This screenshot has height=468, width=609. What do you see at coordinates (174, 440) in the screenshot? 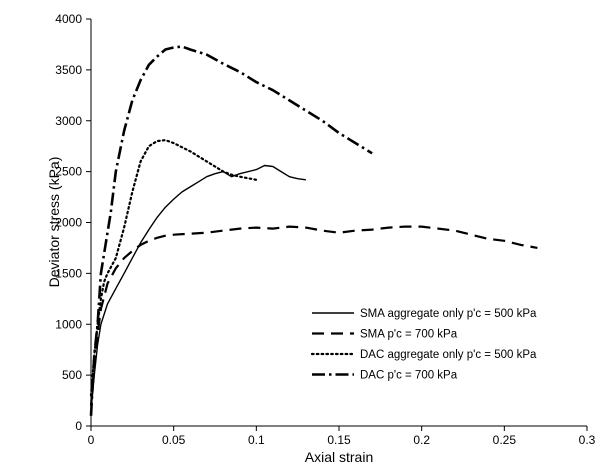
I see `x-tick-label: 0.05` at bounding box center [174, 440].